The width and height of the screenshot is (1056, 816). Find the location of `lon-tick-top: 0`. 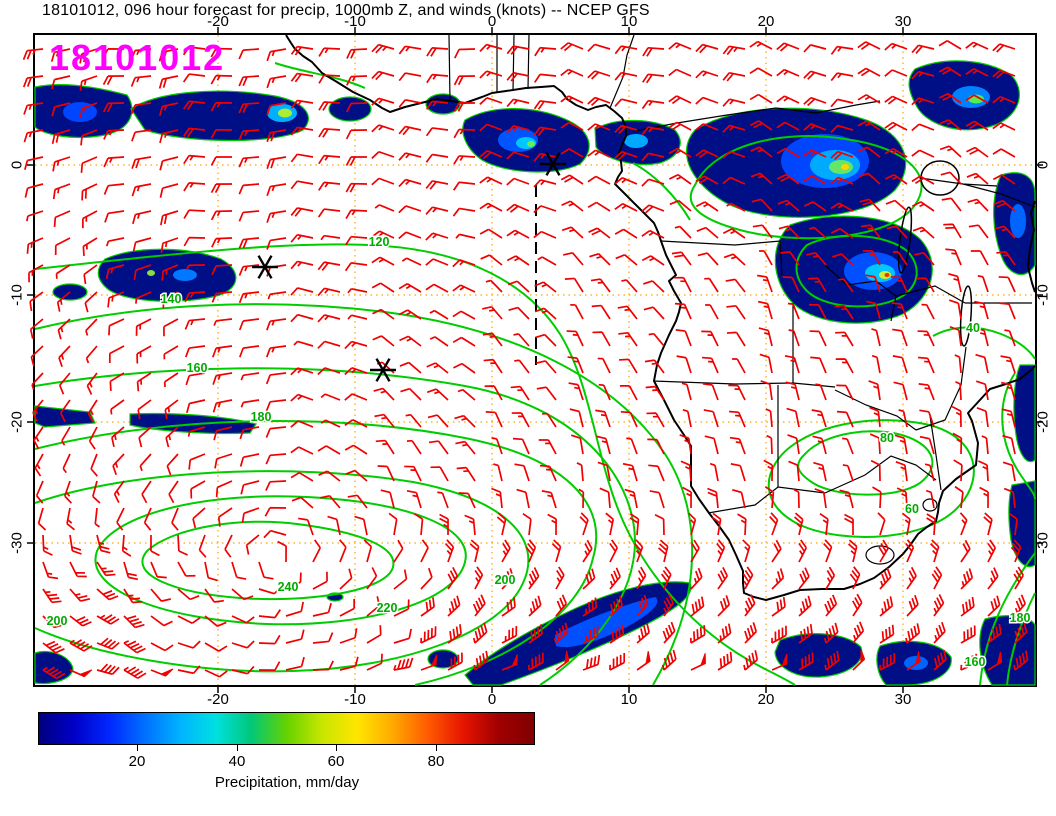

lon-tick-top: 0 is located at coordinates (492, 21).